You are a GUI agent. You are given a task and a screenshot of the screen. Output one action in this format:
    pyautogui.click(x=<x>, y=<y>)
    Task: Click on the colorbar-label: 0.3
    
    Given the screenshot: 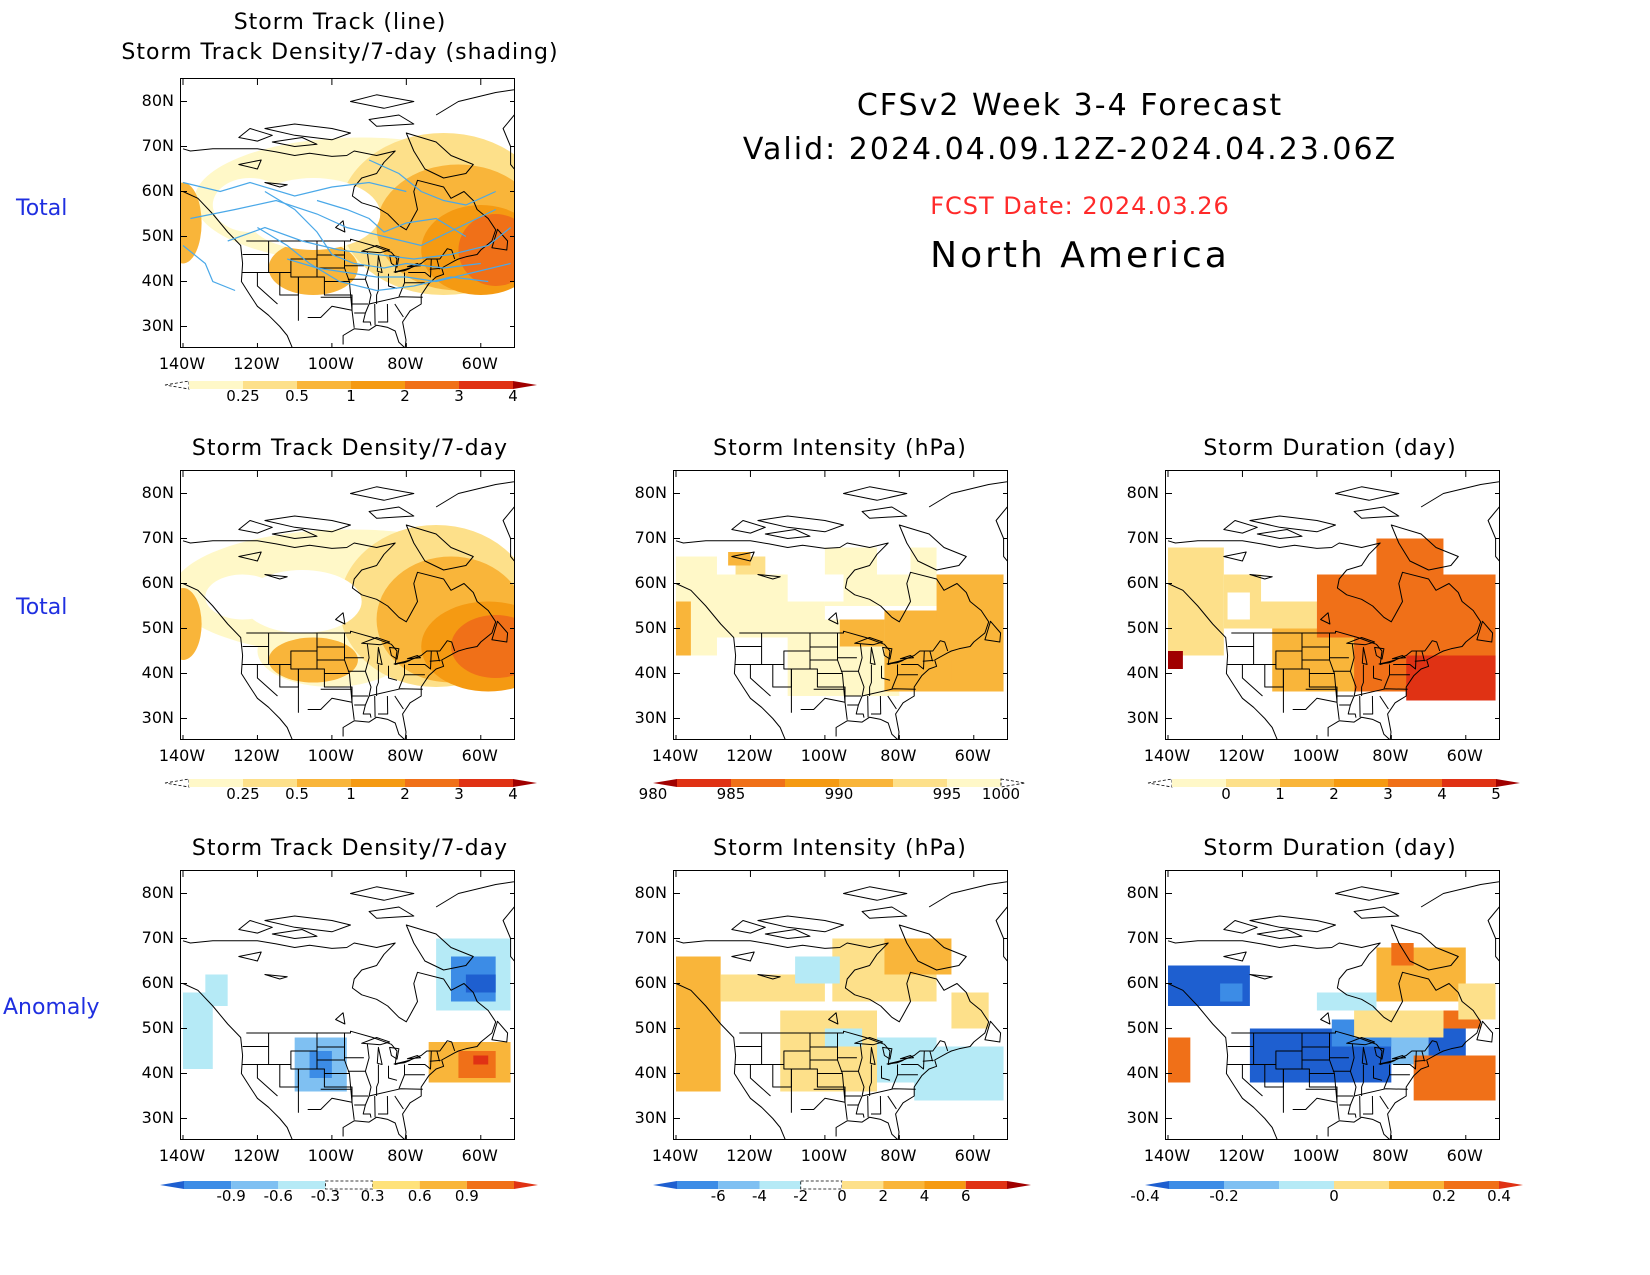 What is the action you would take?
    pyautogui.click(x=372, y=1196)
    